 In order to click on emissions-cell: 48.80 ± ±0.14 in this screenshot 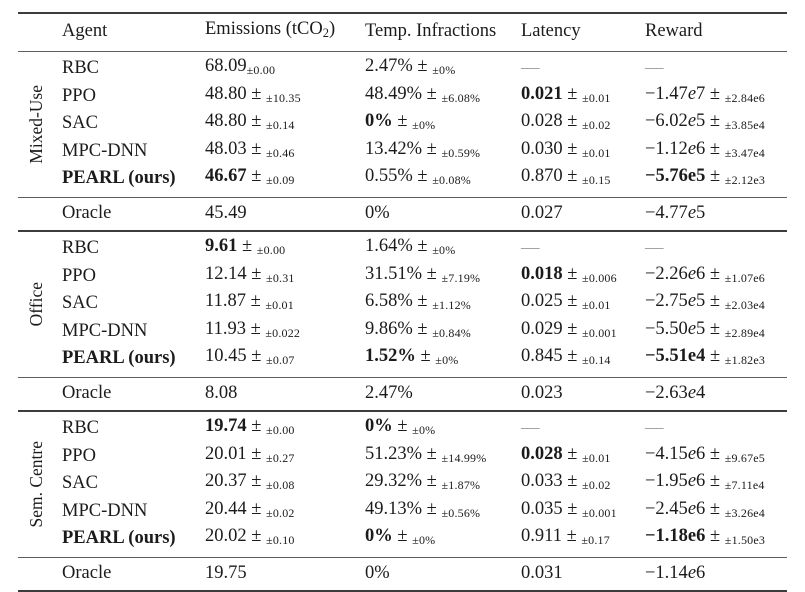, I will do `click(250, 121)`.